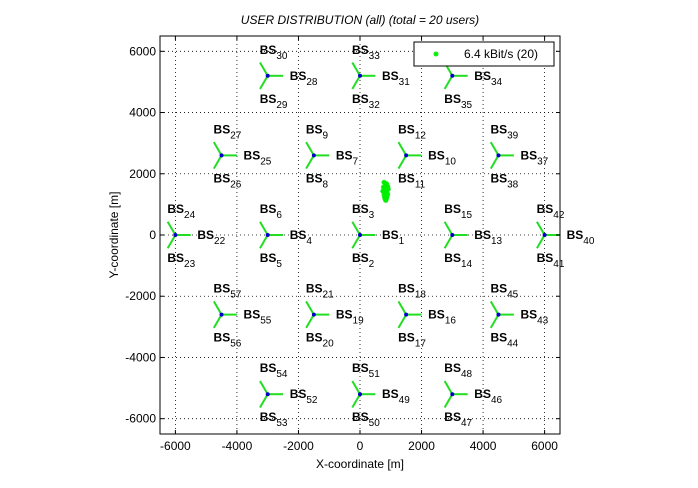 The width and height of the screenshot is (698, 488). I want to click on bs-label: BS14, so click(458, 260).